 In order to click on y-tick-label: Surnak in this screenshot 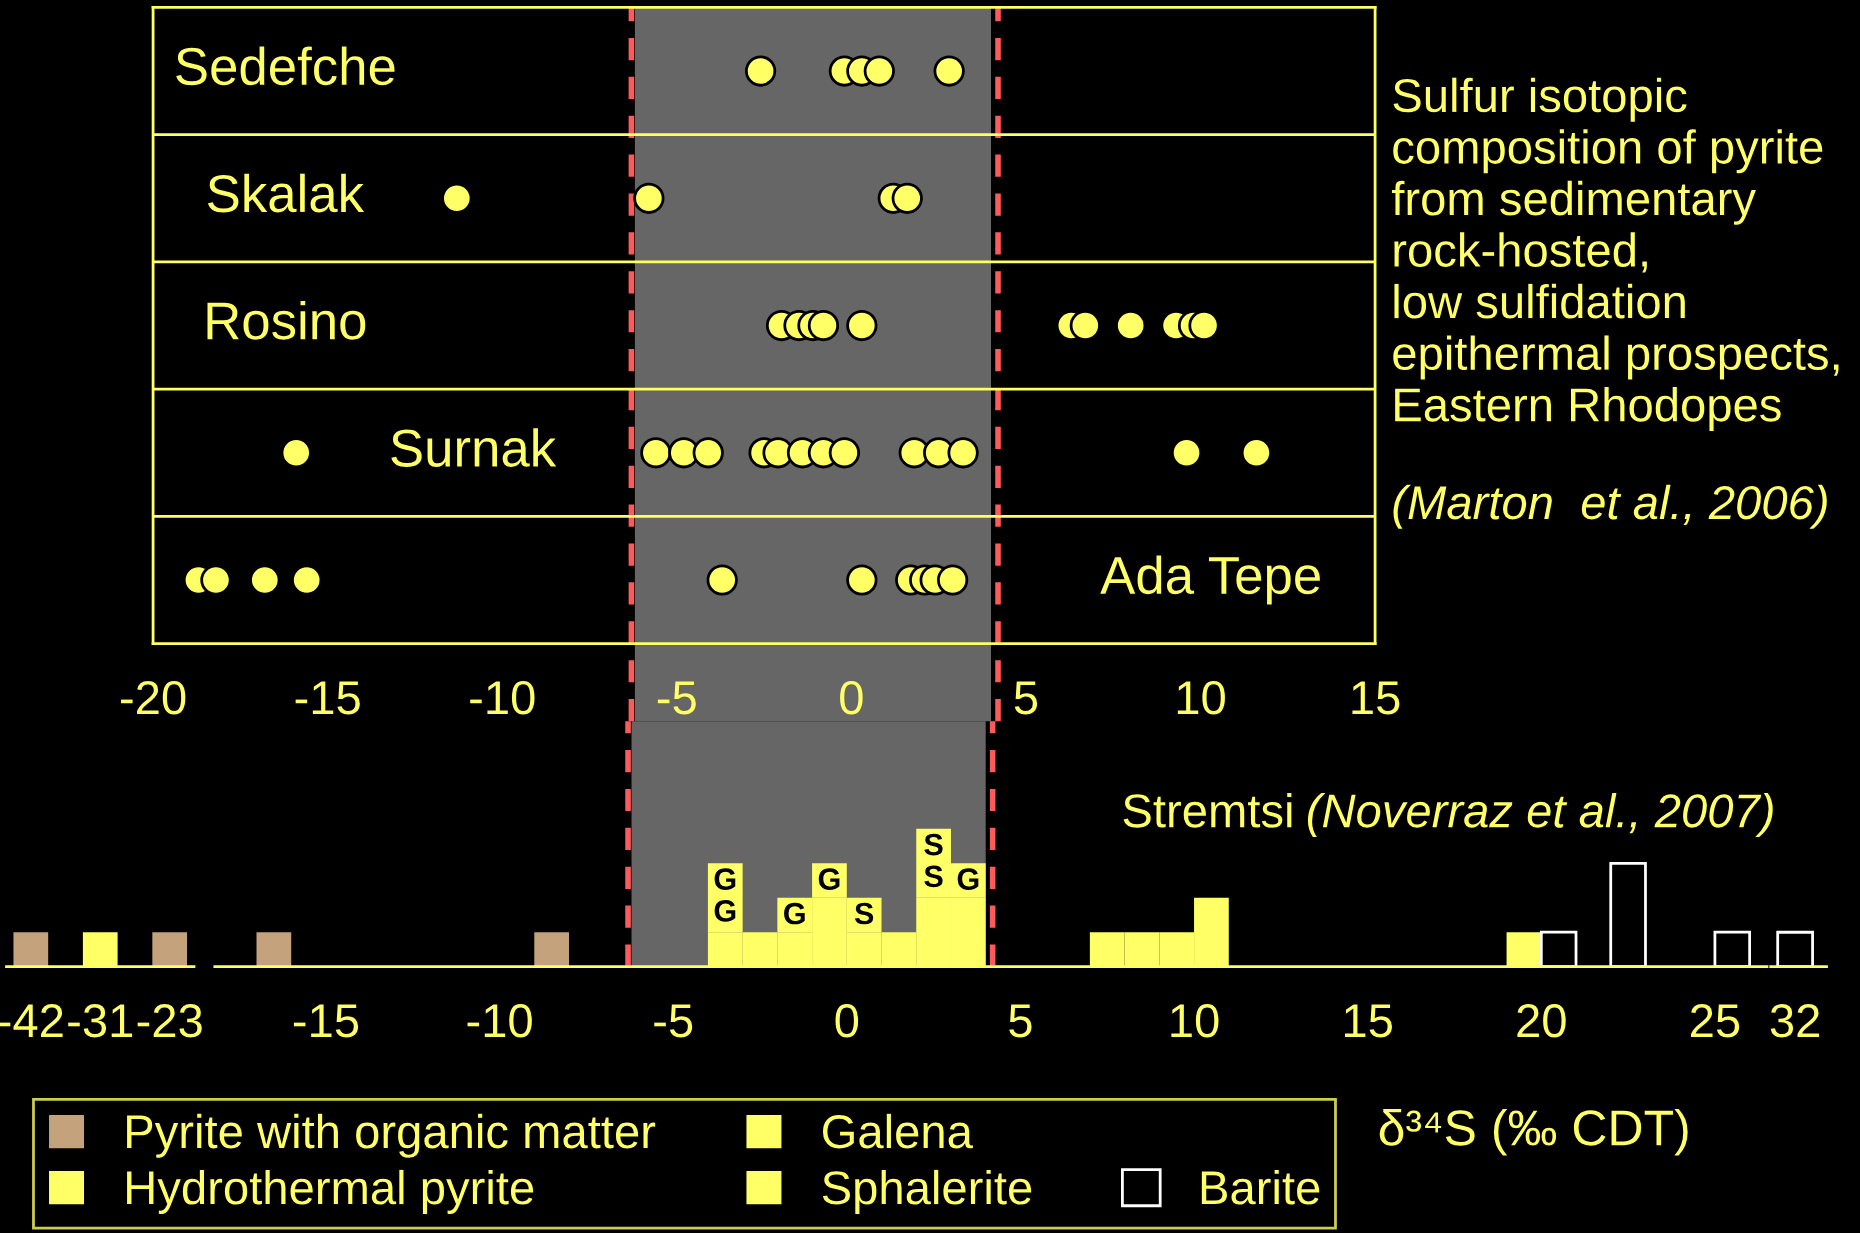, I will do `click(474, 447)`.